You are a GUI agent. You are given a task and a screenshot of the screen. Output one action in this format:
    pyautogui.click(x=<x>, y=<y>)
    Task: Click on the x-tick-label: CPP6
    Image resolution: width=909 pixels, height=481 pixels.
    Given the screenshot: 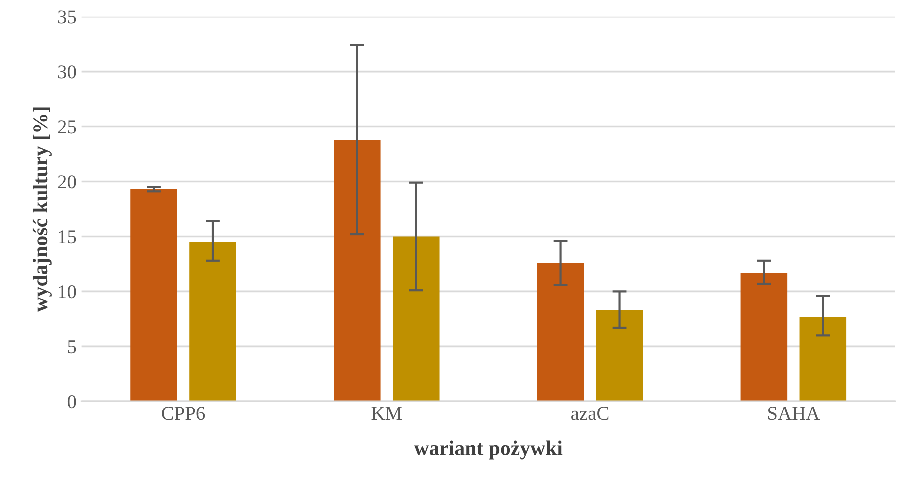 What is the action you would take?
    pyautogui.click(x=184, y=413)
    